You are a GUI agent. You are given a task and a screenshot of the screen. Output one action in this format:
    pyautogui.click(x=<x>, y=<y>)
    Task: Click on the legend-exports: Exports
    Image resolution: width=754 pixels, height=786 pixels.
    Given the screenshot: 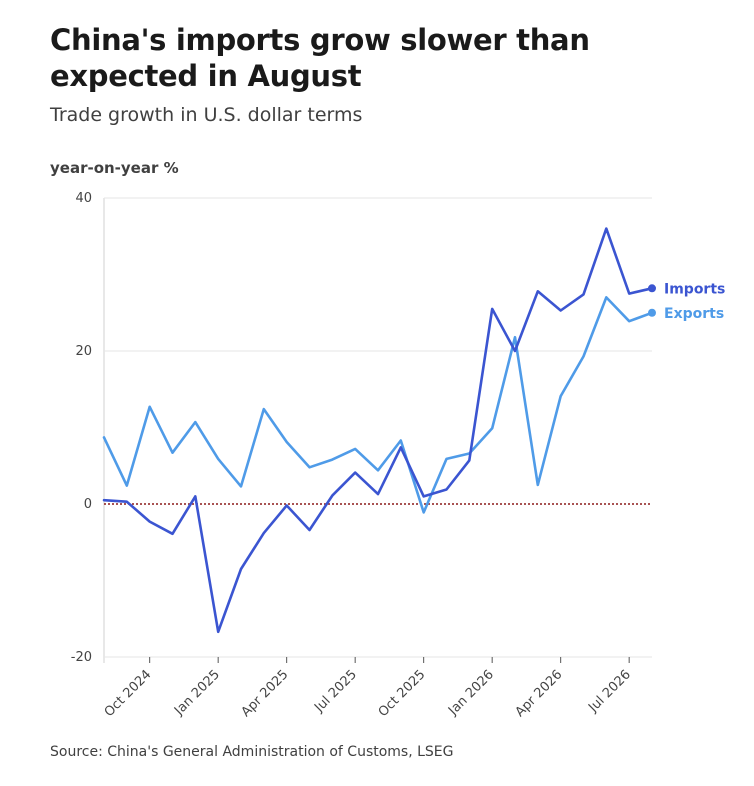 What is the action you would take?
    pyautogui.click(x=694, y=314)
    